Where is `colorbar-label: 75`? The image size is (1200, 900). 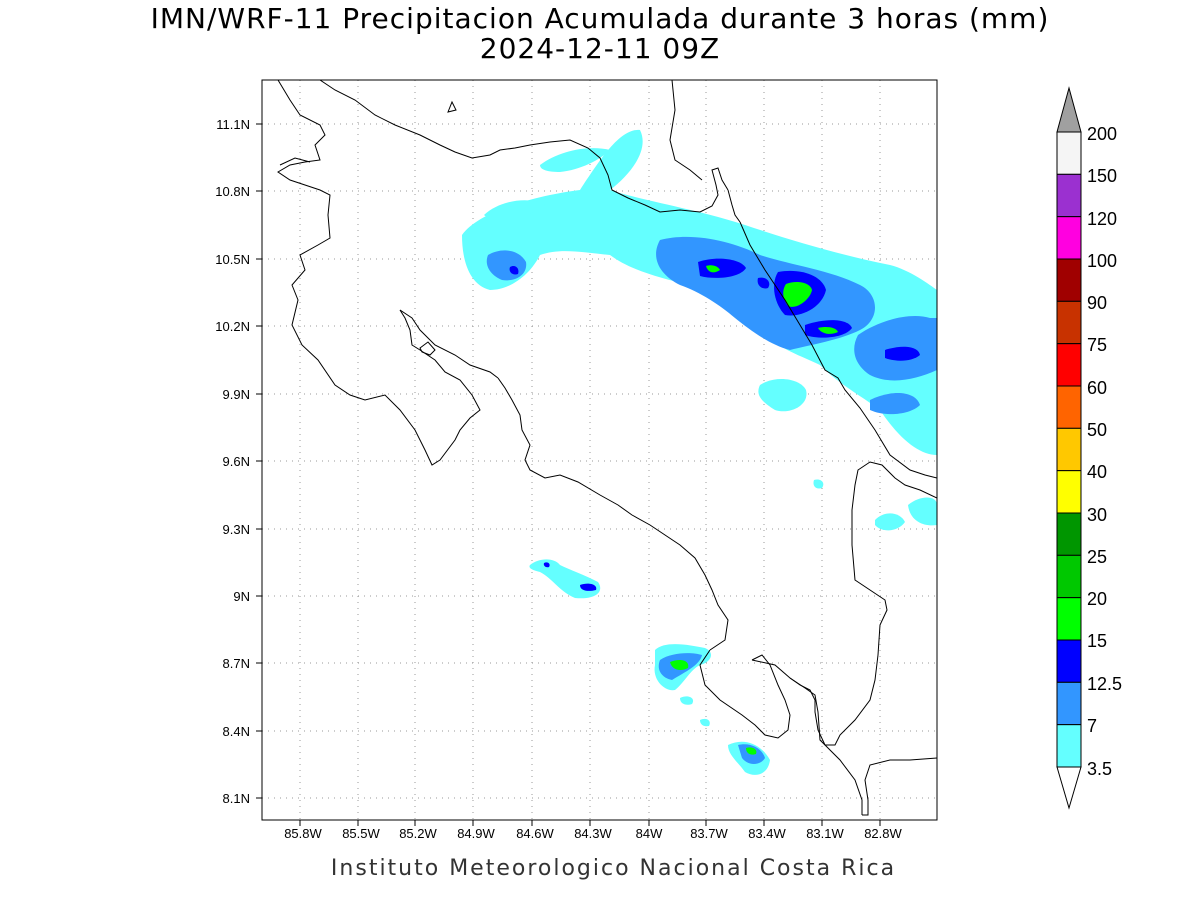 colorbar-label: 75 is located at coordinates (1097, 345).